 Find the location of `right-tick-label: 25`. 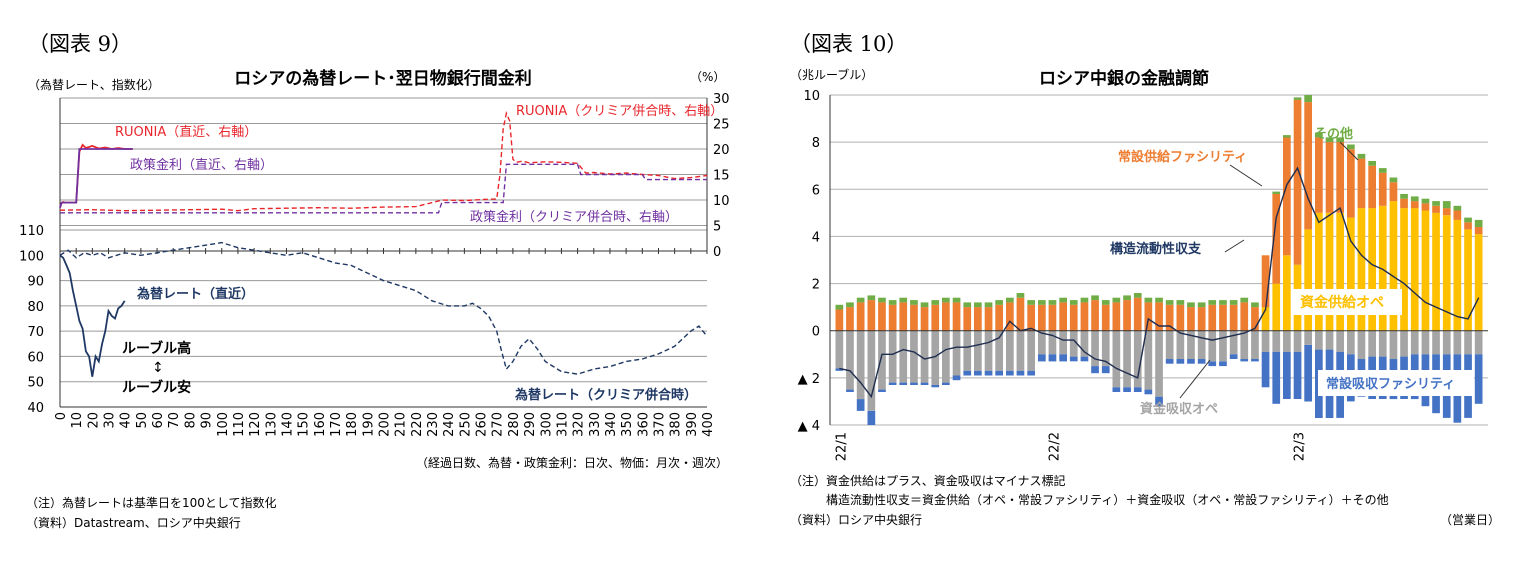

right-tick-label: 25 is located at coordinates (721, 125).